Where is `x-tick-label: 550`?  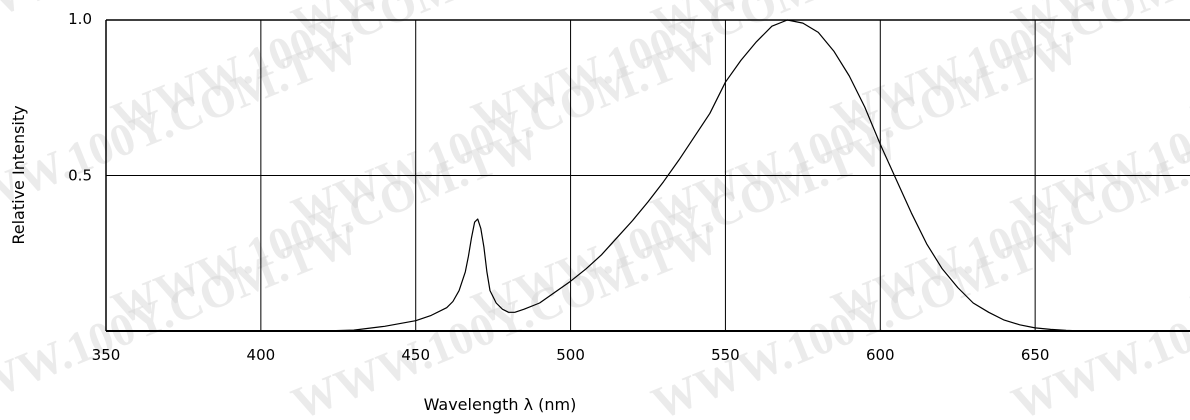
x-tick-label: 550 is located at coordinates (725, 355).